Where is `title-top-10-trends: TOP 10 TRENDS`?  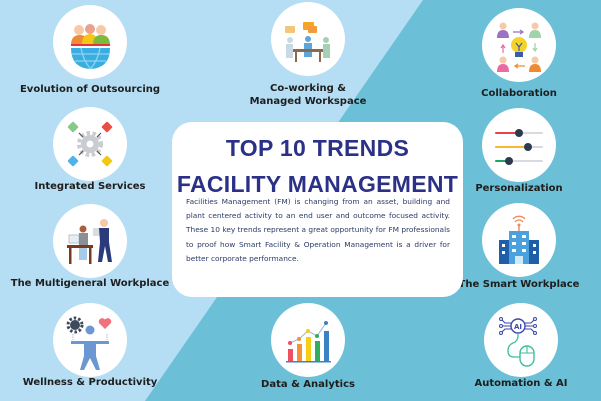
title-top-10-trends: TOP 10 TRENDS is located at coordinates (317, 148).